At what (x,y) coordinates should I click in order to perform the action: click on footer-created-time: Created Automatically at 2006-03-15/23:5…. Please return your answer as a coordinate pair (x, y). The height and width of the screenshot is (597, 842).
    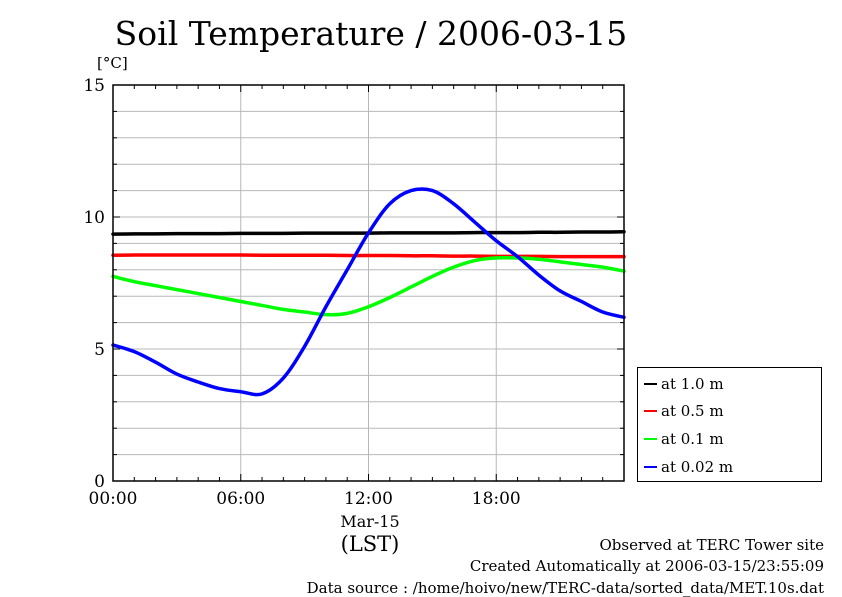
    Looking at the image, I should click on (646, 566).